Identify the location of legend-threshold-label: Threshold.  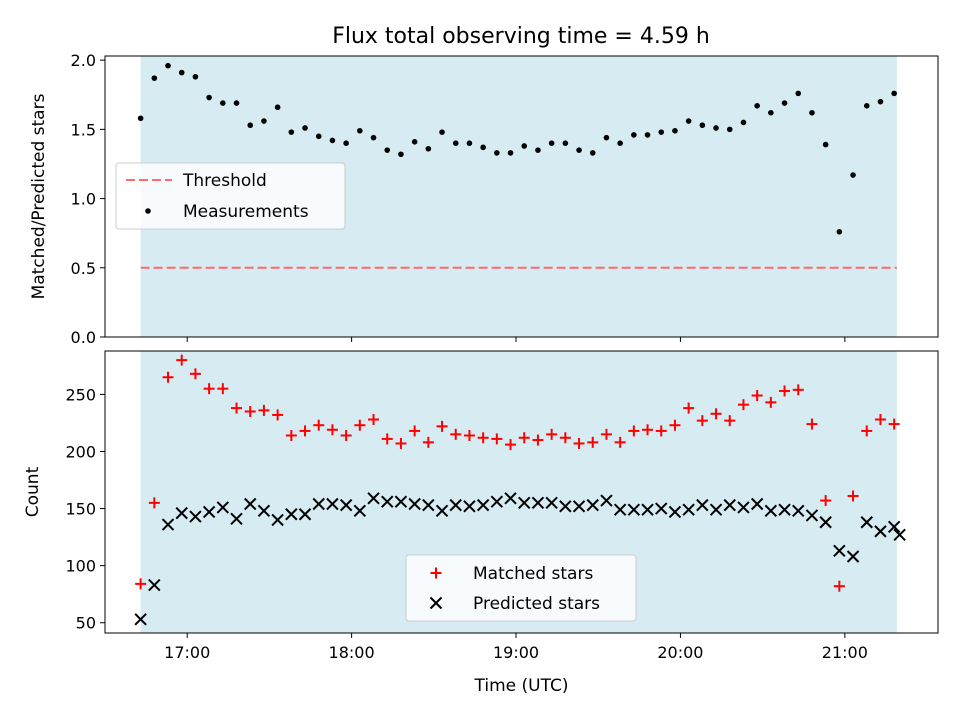
(224, 181).